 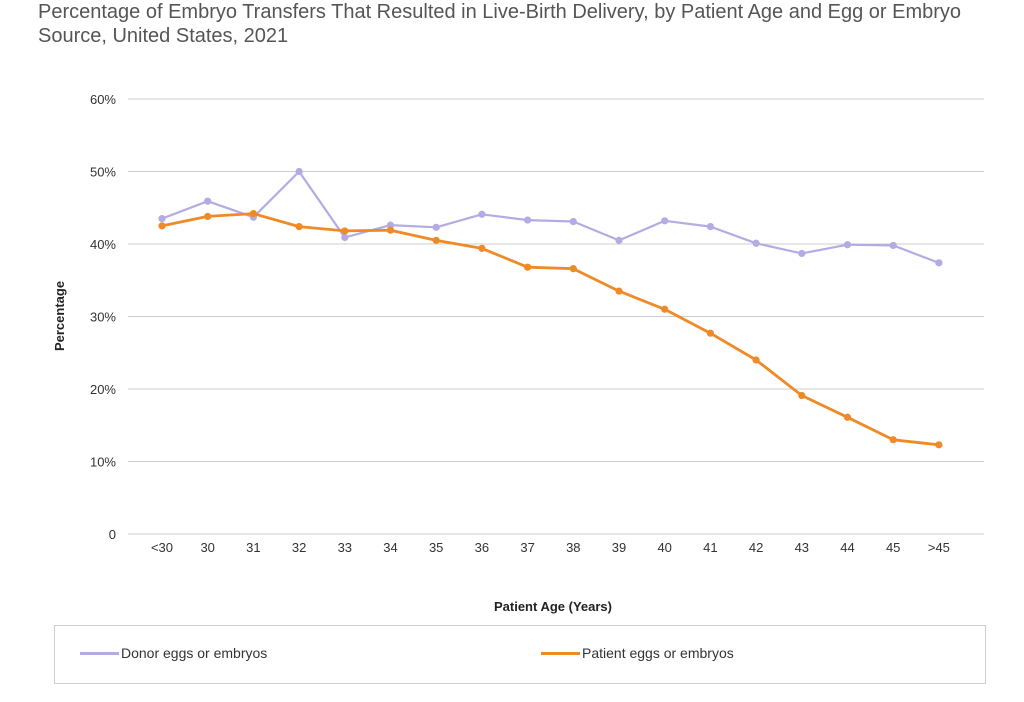 What do you see at coordinates (299, 547) in the screenshot?
I see `x-tick-label: 32` at bounding box center [299, 547].